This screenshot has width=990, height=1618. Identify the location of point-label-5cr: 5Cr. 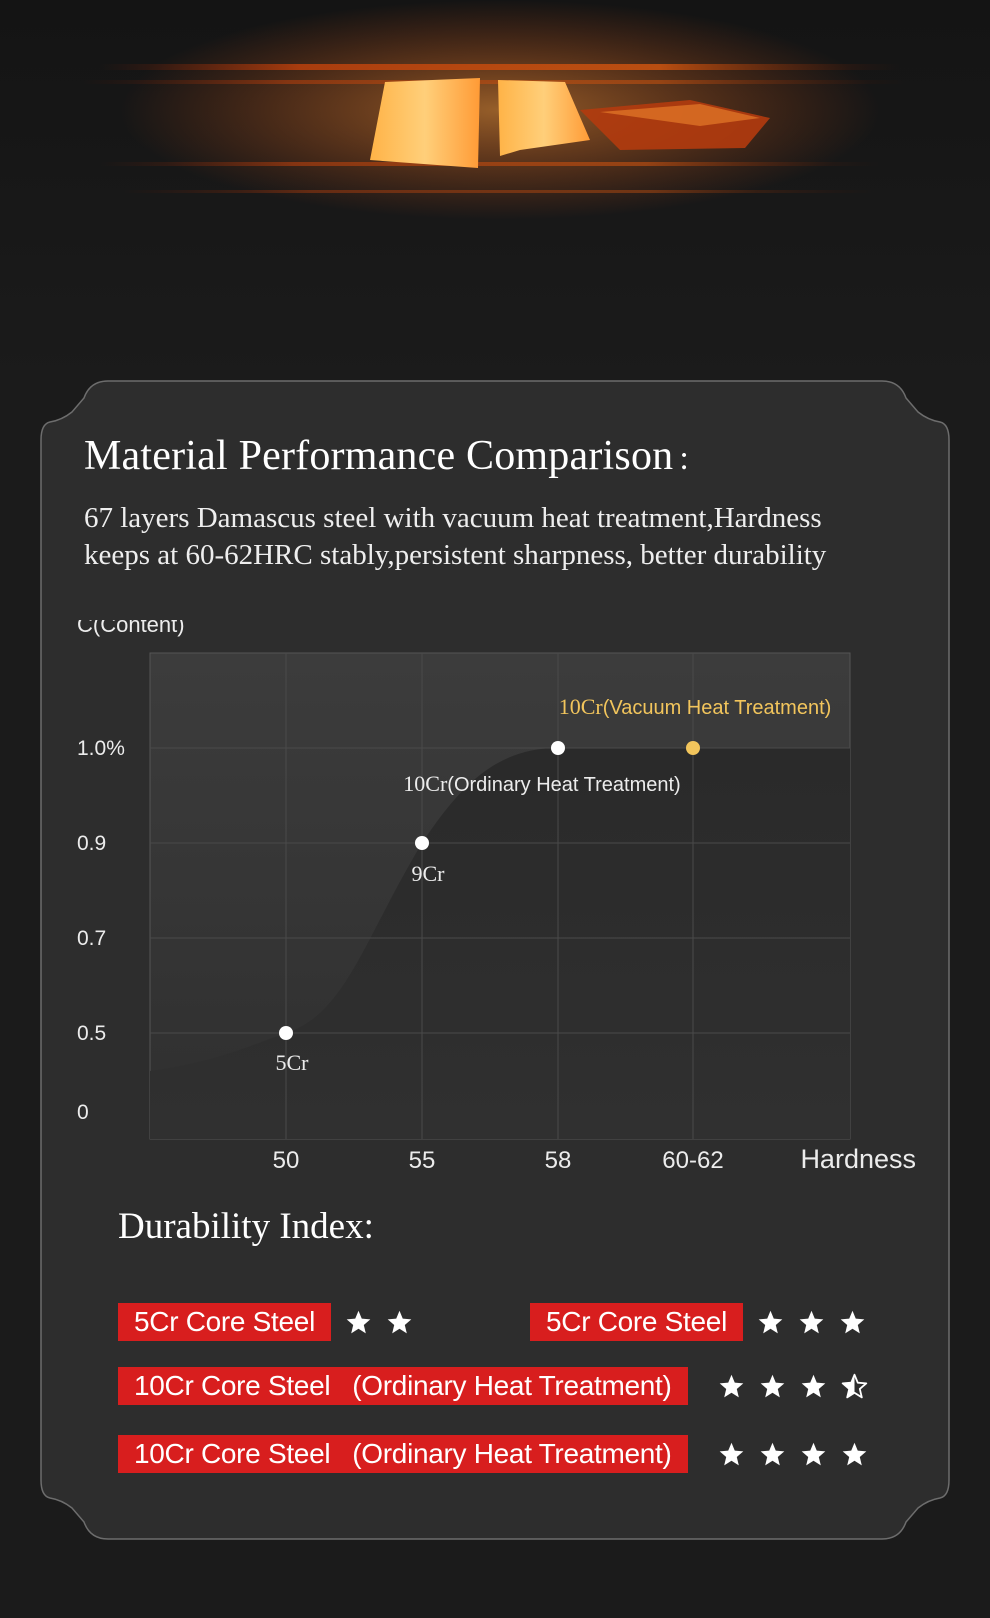
(293, 1062).